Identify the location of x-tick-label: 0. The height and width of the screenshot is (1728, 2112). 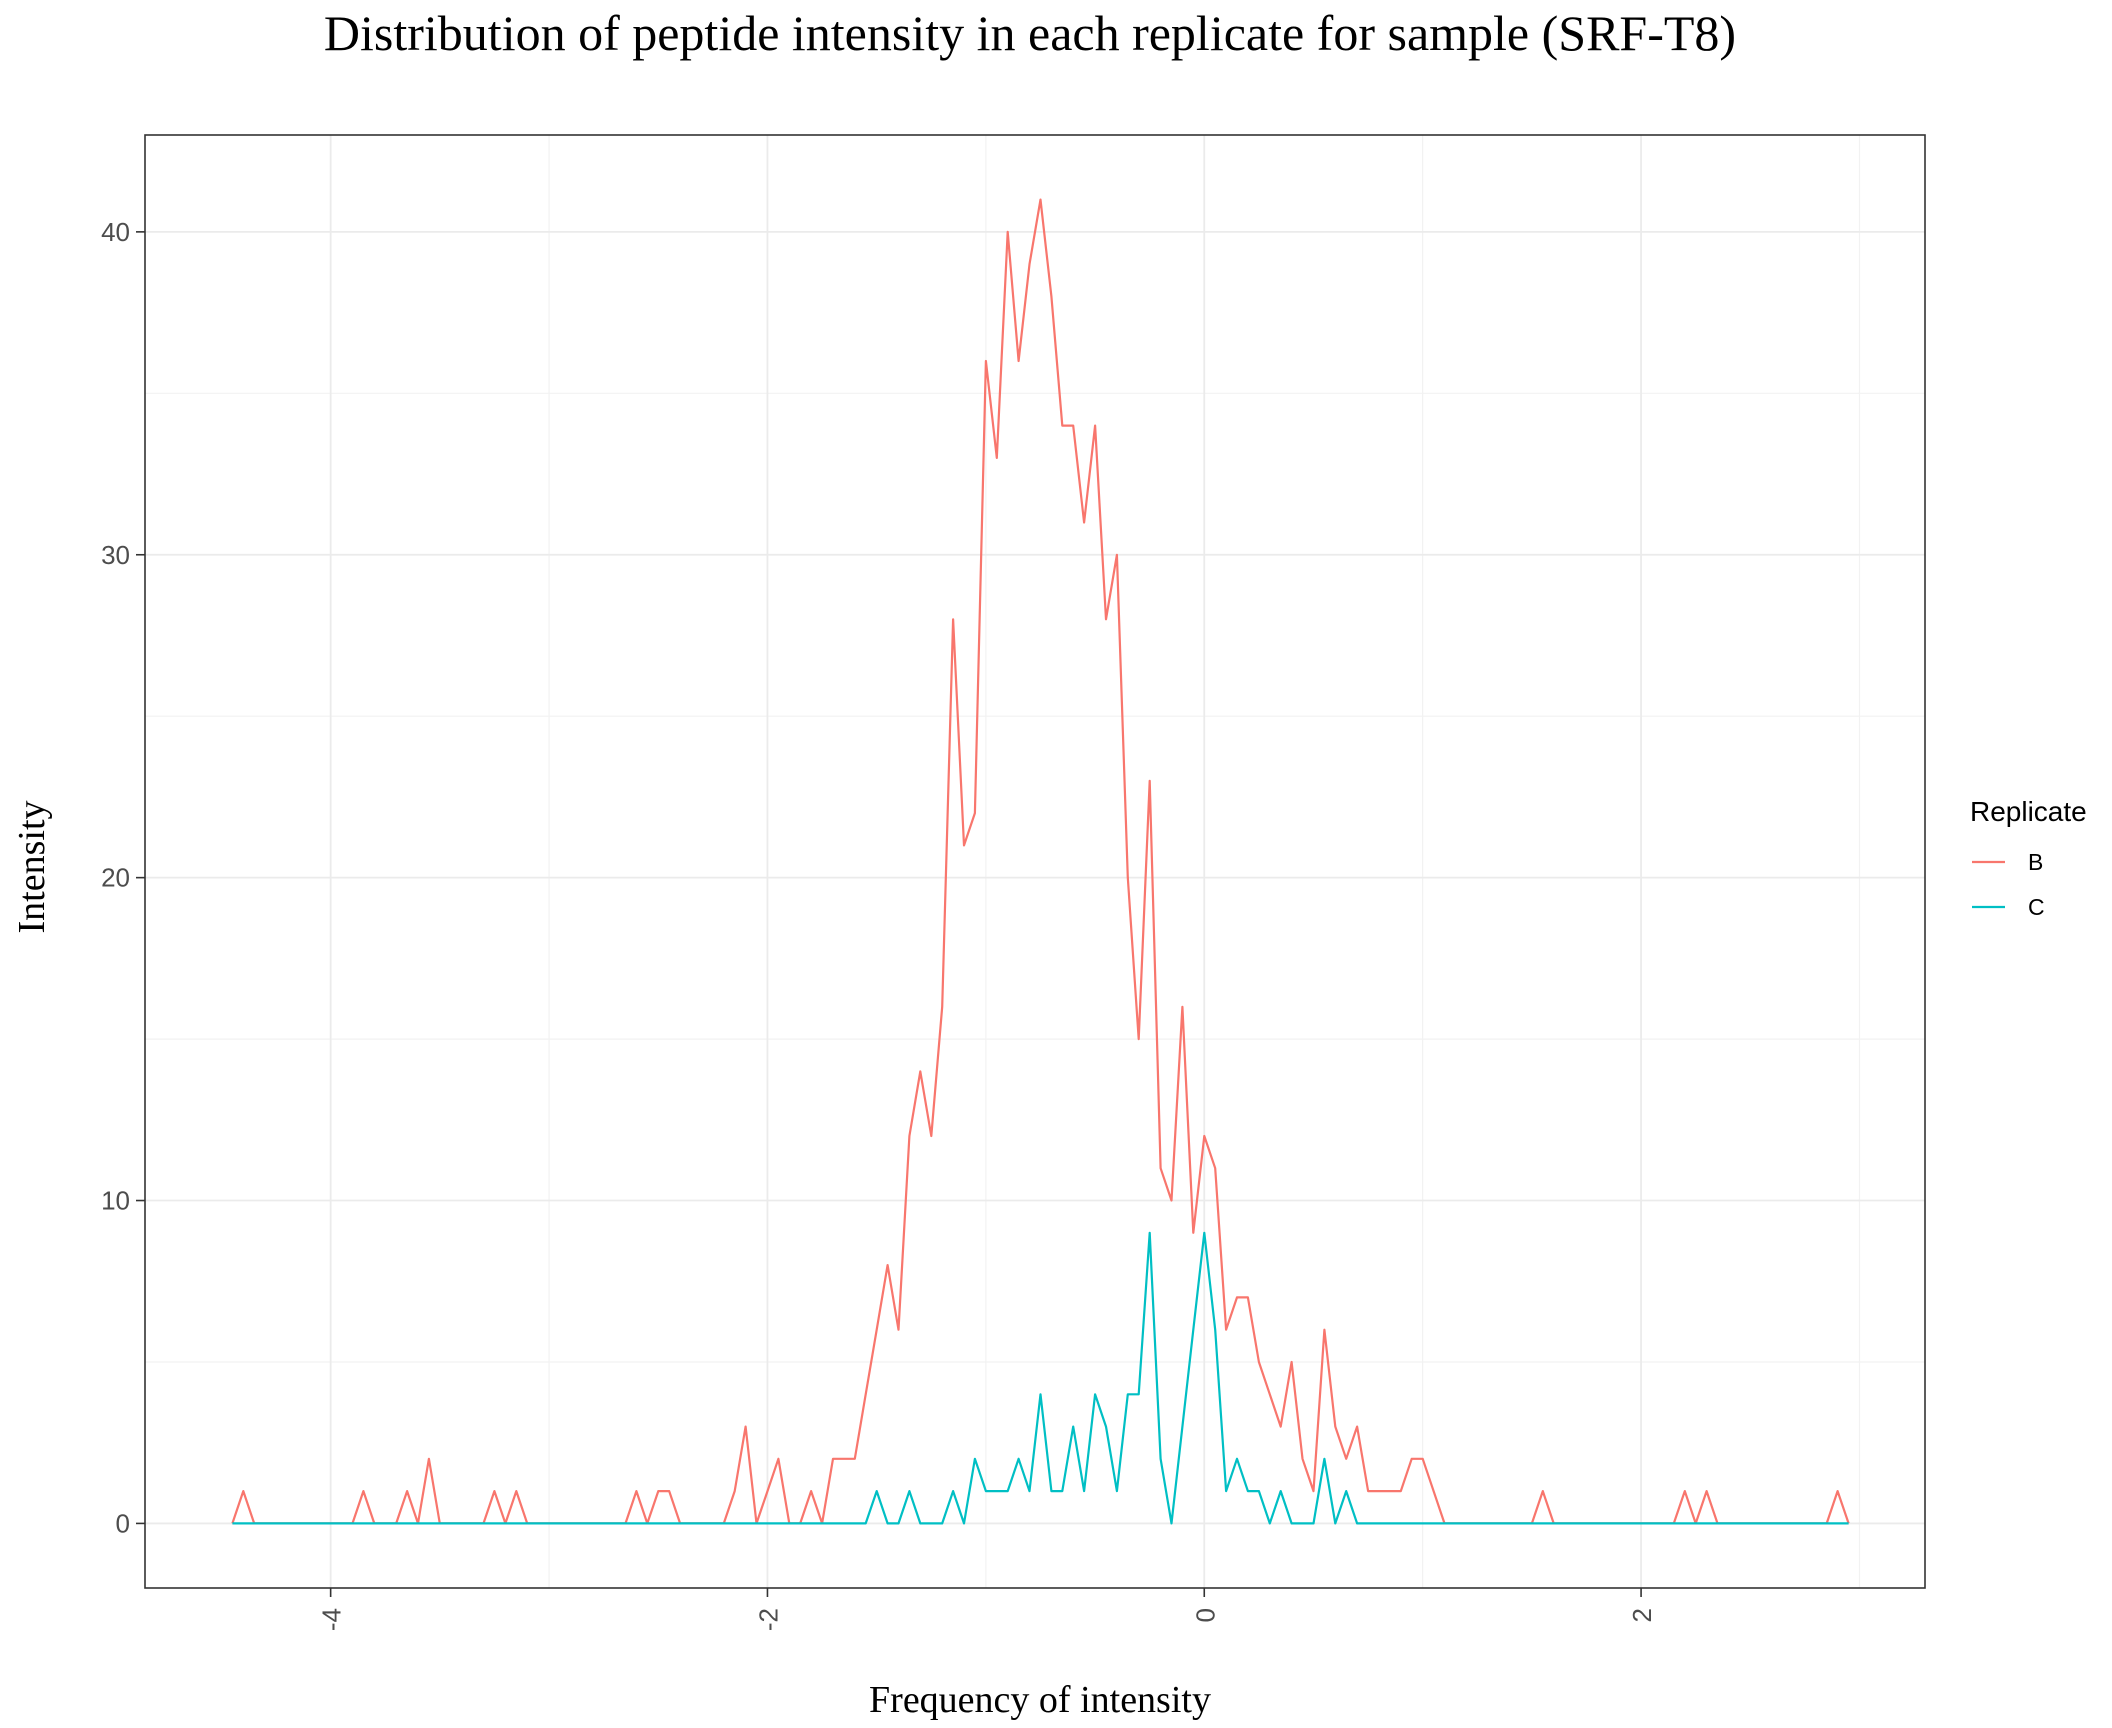
(1205, 1615).